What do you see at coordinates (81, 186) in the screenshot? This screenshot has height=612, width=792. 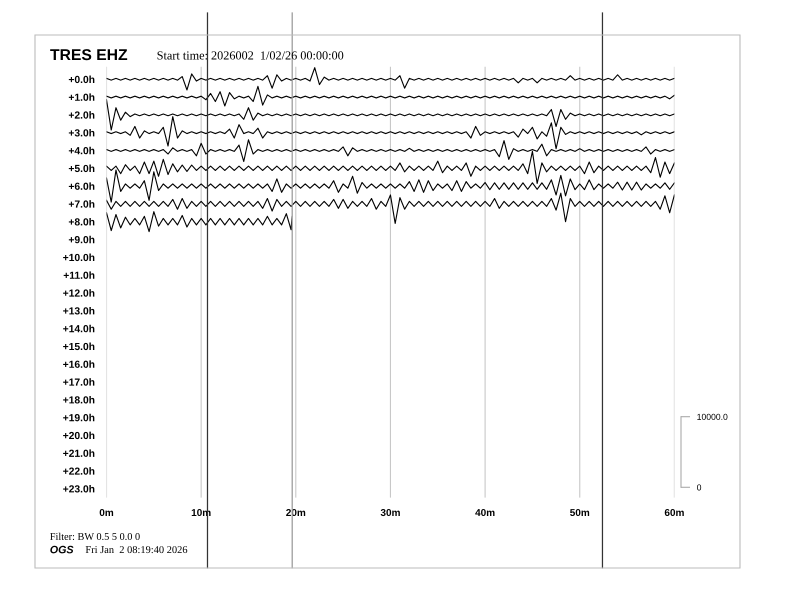 I see `y-tick-label: +6.0h` at bounding box center [81, 186].